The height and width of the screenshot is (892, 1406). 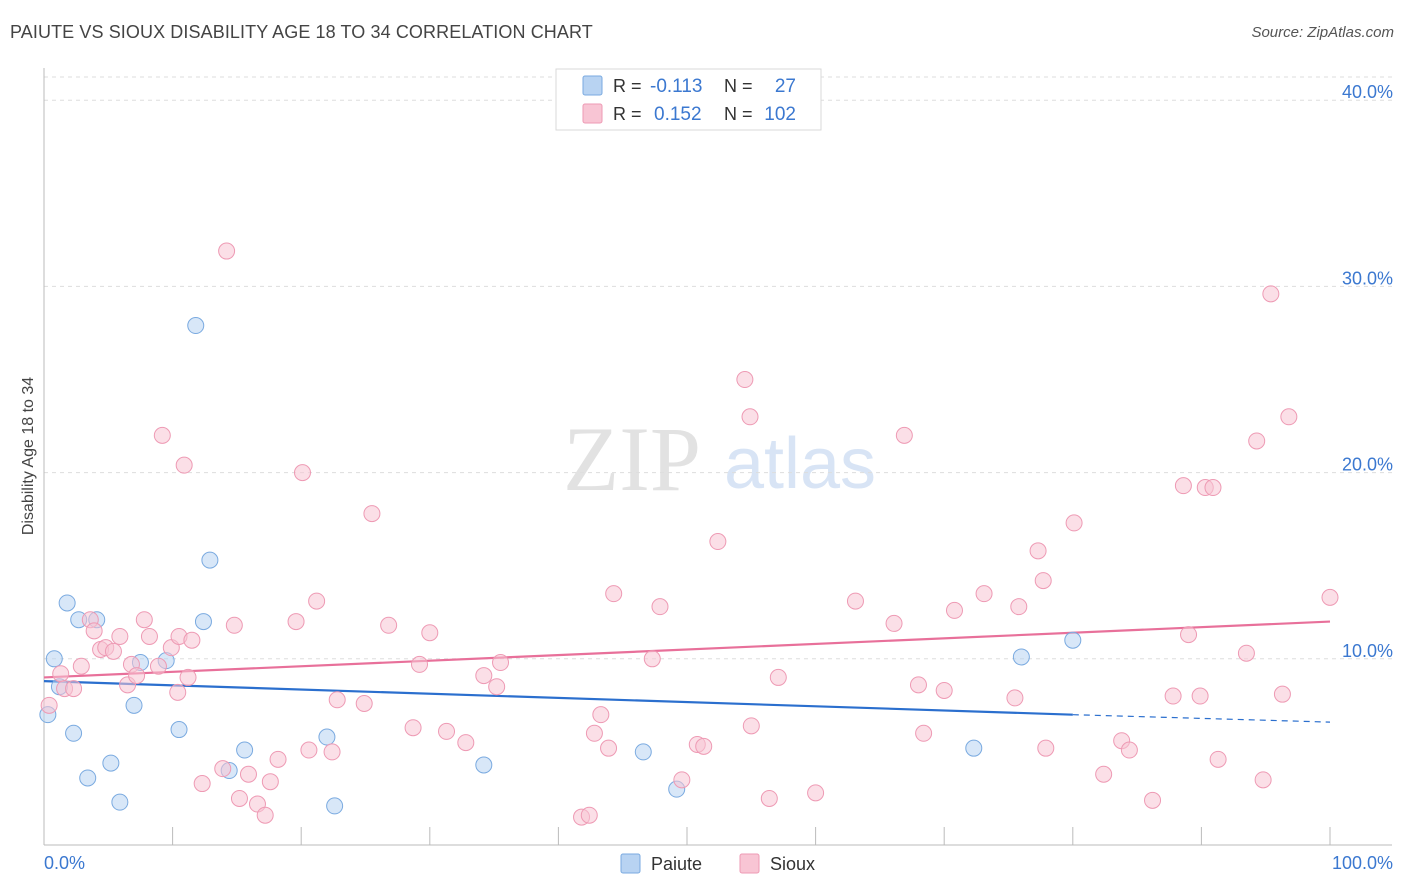 What do you see at coordinates (1367, 92) in the screenshot?
I see `y-tick-label: 40.0%` at bounding box center [1367, 92].